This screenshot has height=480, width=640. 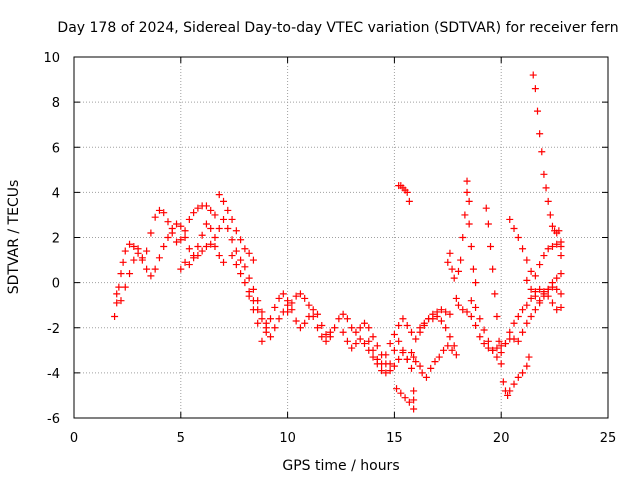 I want to click on y-tick-label: -4, so click(x=53, y=374).